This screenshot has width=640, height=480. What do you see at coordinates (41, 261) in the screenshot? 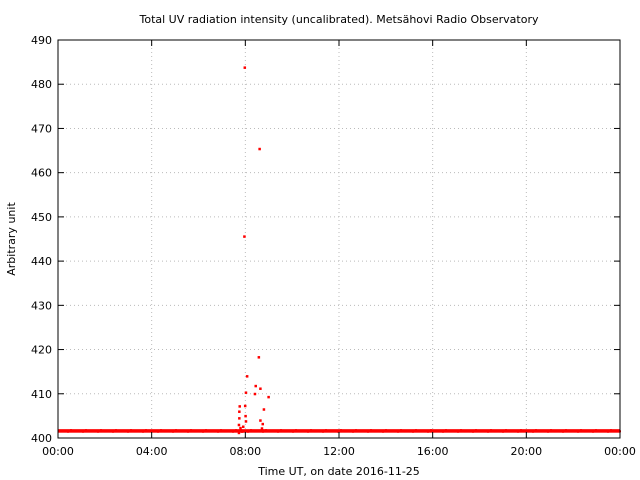
I see `y-tick-label: 440` at bounding box center [41, 261].